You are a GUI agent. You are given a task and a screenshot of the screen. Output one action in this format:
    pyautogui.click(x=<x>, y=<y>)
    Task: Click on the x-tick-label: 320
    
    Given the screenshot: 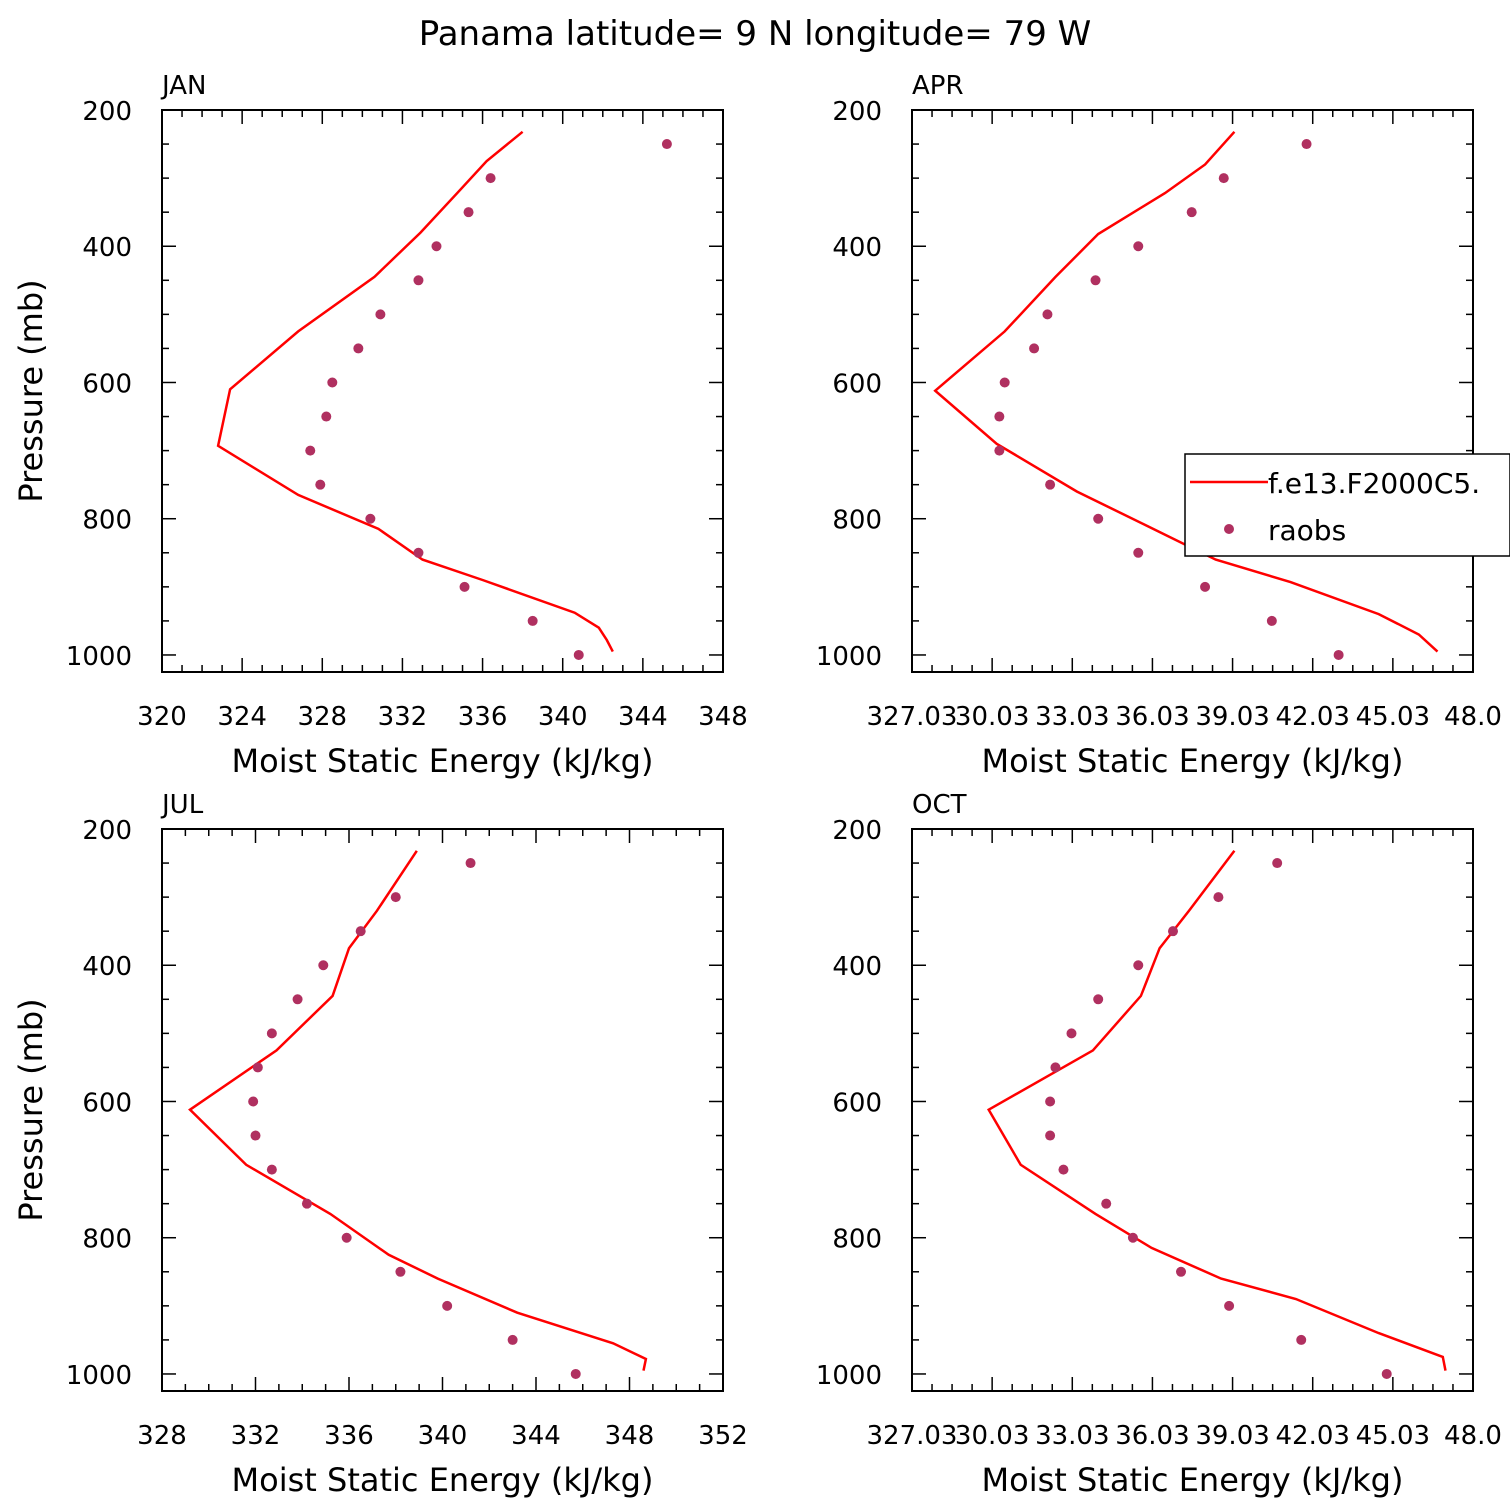 What is the action you would take?
    pyautogui.click(x=162, y=717)
    